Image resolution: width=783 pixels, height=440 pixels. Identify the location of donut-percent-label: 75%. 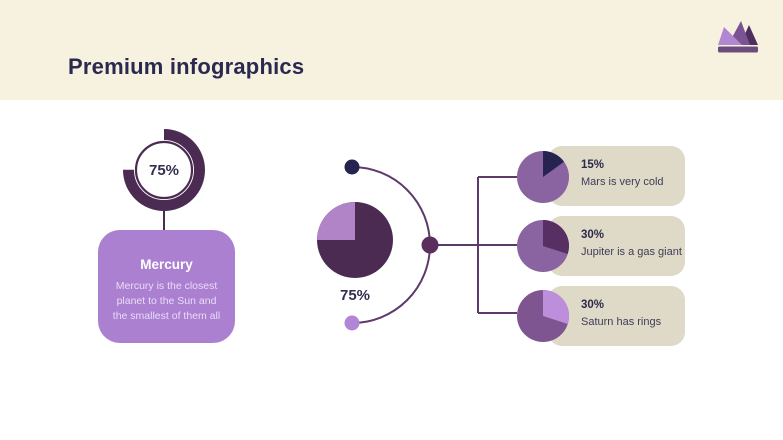
(164, 170).